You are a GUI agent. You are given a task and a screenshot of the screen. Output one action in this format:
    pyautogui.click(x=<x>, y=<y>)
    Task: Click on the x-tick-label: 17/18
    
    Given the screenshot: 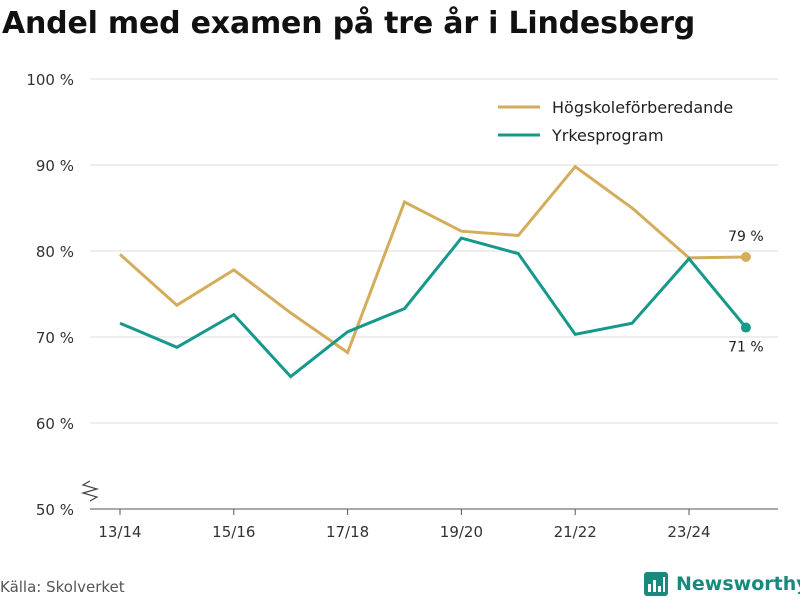 What is the action you would take?
    pyautogui.click(x=347, y=532)
    